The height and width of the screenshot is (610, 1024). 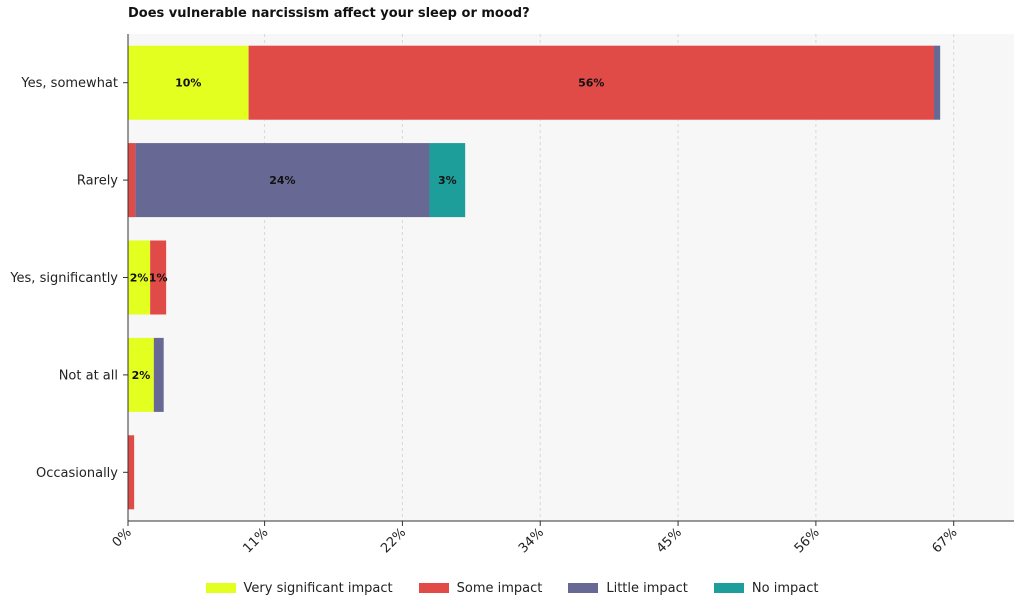 What do you see at coordinates (318, 588) in the screenshot?
I see `legend-label: Very significant impact` at bounding box center [318, 588].